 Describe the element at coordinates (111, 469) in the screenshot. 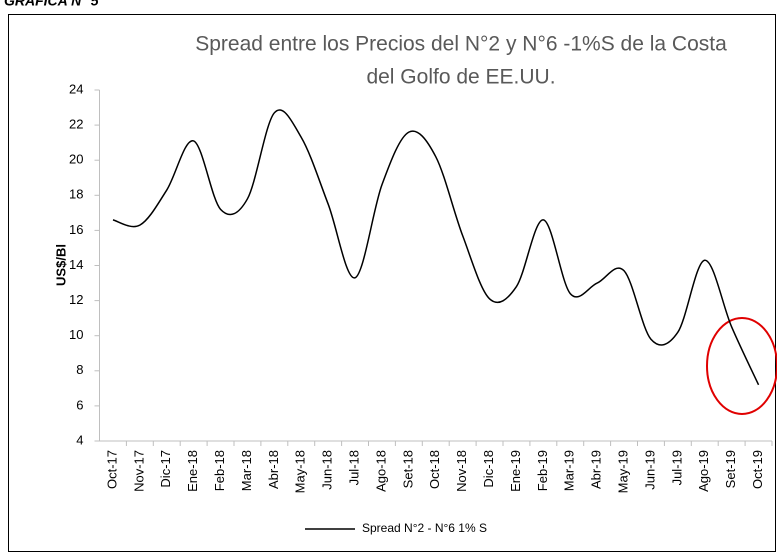

I see `x-tick-label: Oct-17` at that location.